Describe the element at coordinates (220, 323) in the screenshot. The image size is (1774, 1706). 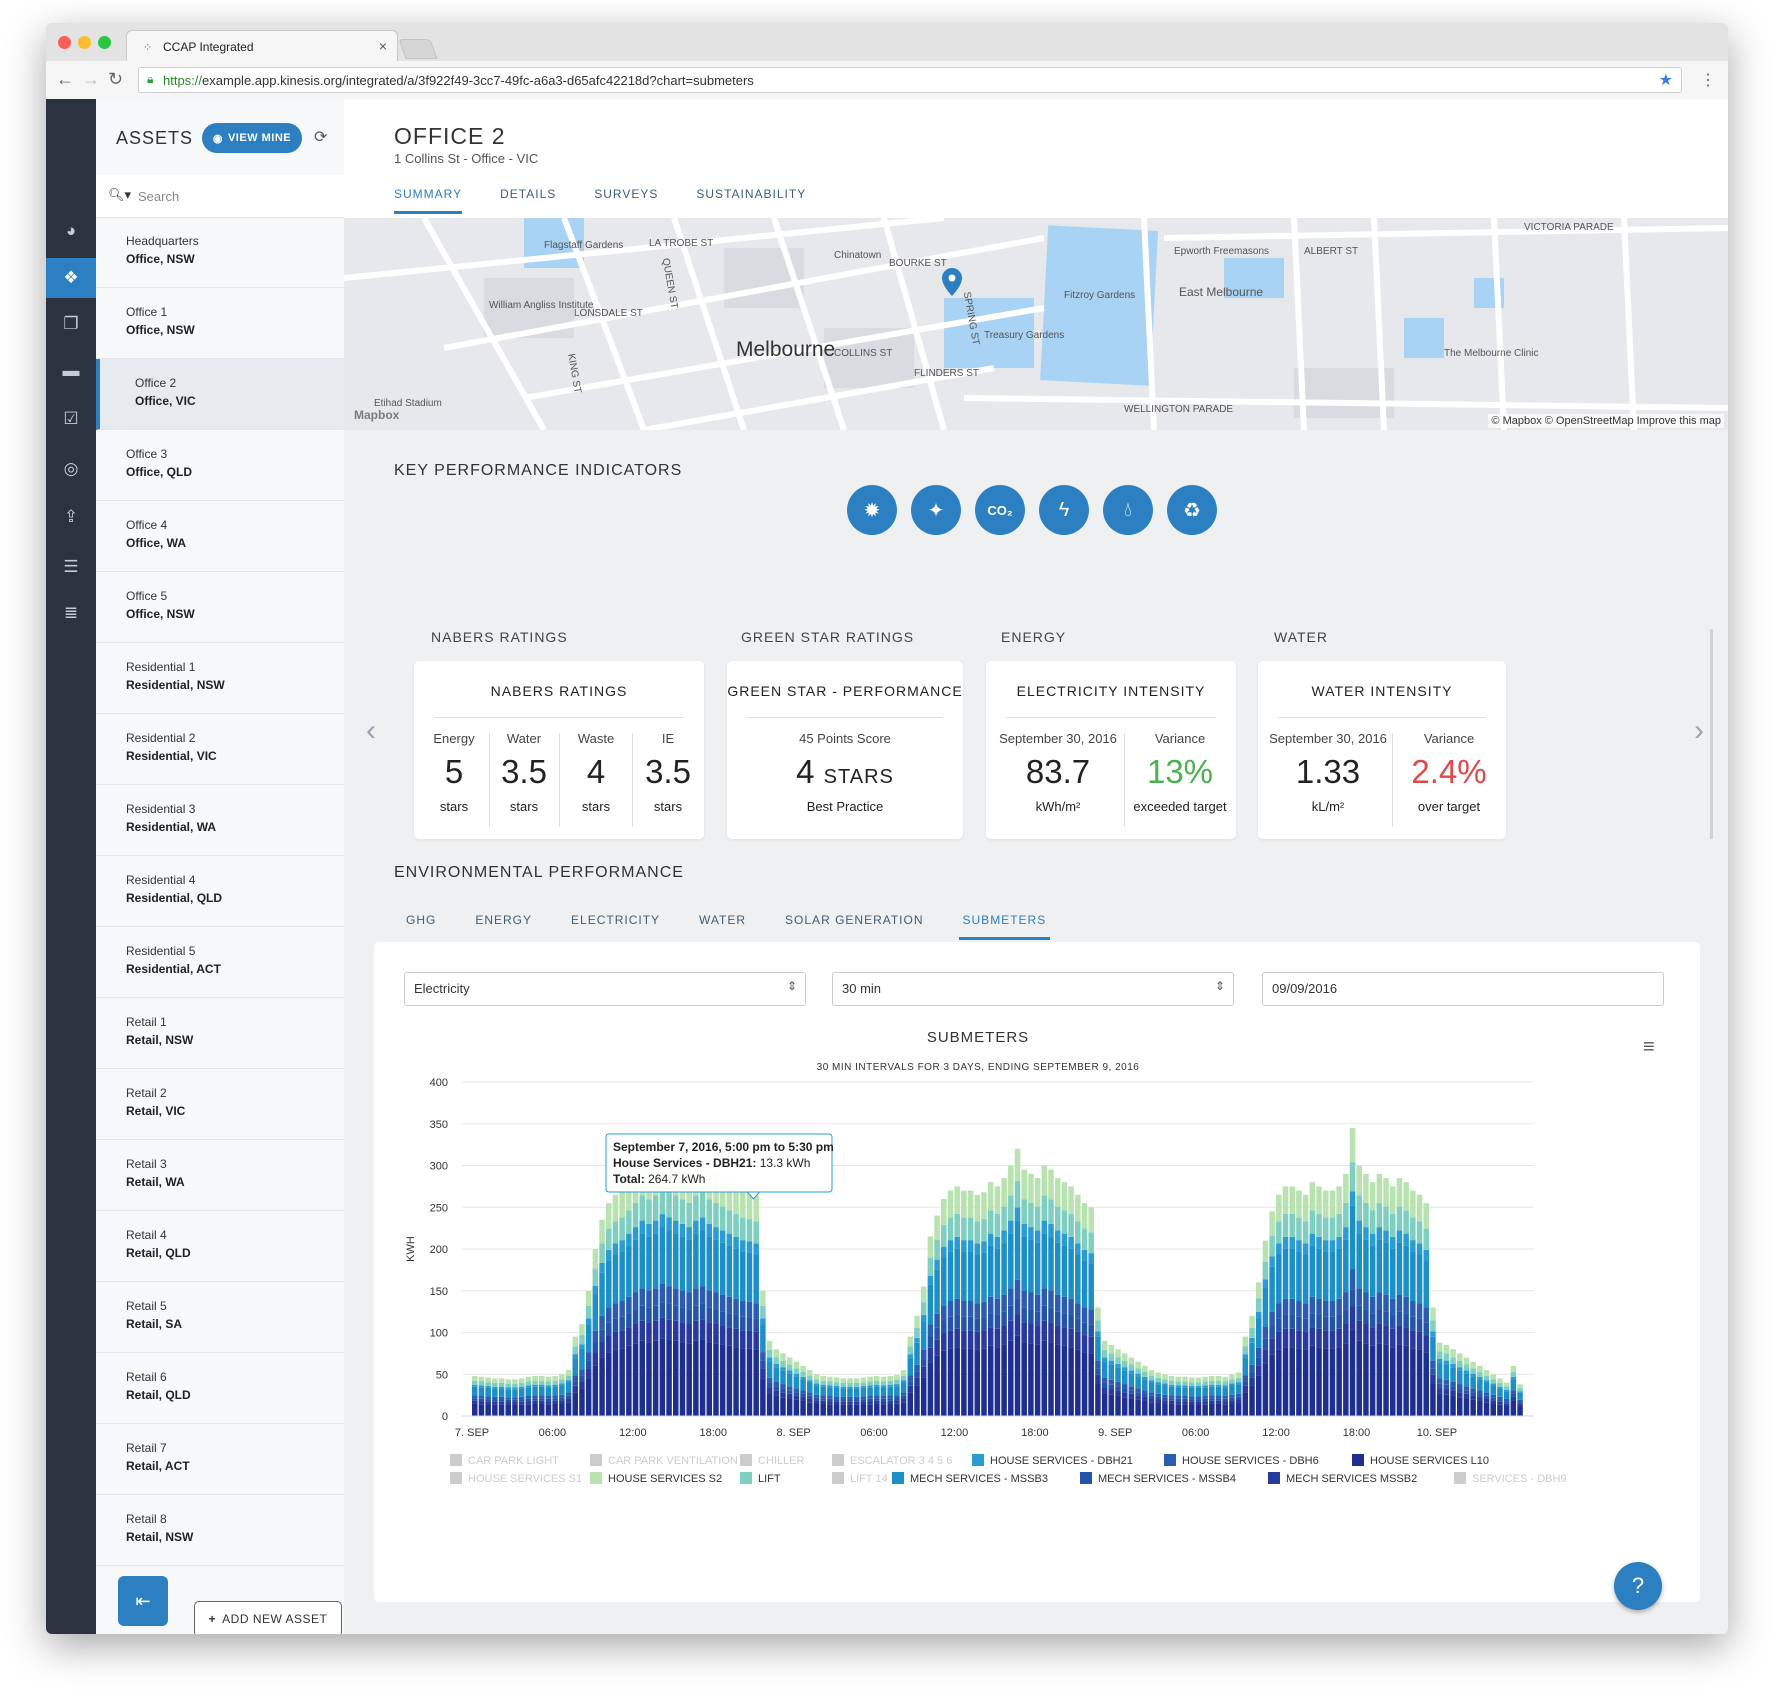
I see `asset-list-item: Office 1 Office, NSW` at that location.